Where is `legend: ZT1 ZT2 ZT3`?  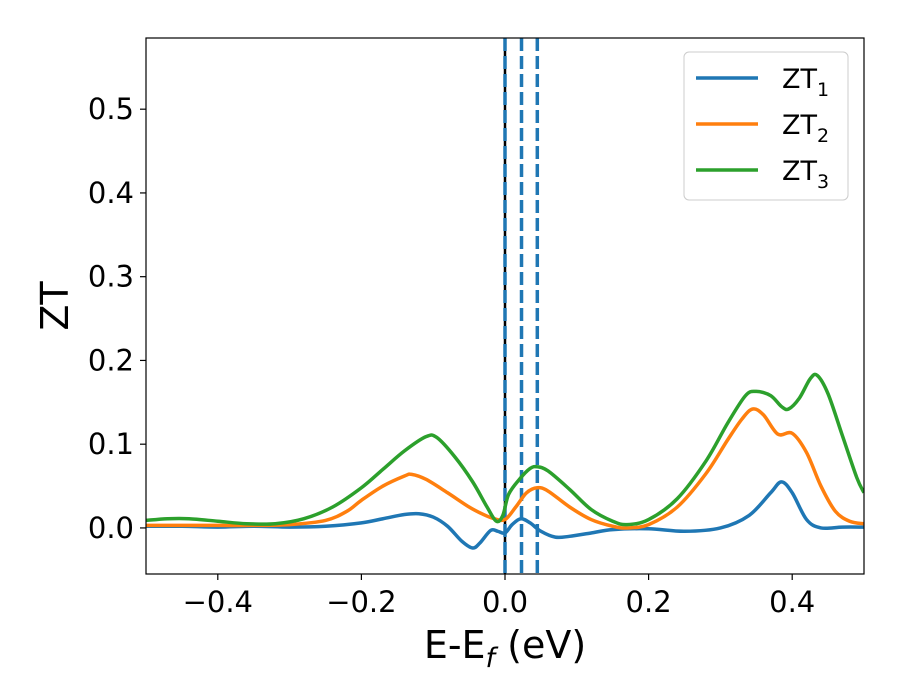
legend: ZT1 ZT2 ZT3 is located at coordinates (766, 126).